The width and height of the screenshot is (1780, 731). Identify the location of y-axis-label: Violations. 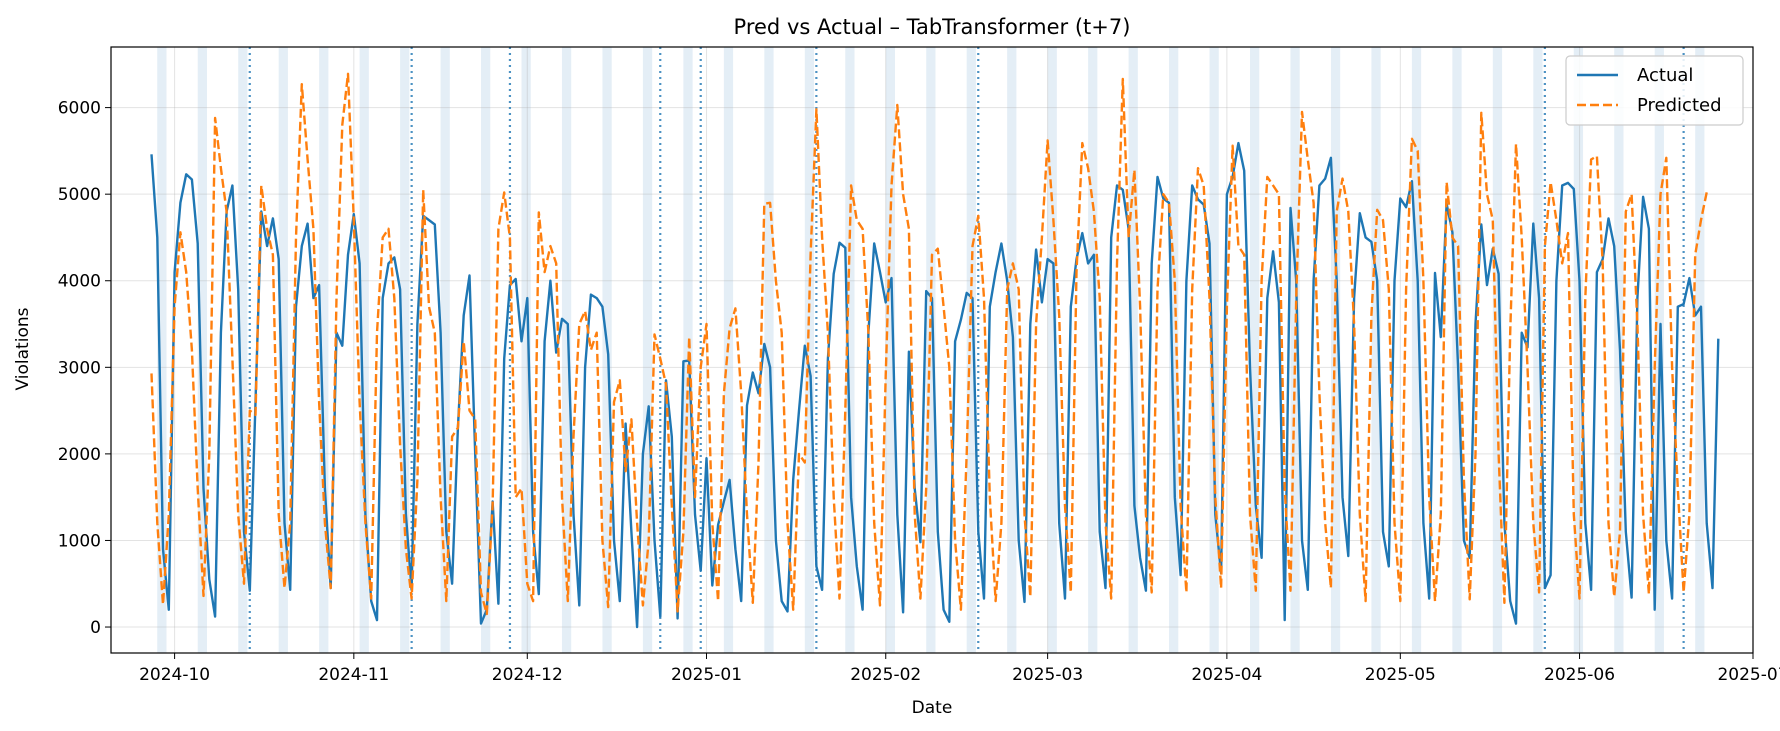
(23, 348).